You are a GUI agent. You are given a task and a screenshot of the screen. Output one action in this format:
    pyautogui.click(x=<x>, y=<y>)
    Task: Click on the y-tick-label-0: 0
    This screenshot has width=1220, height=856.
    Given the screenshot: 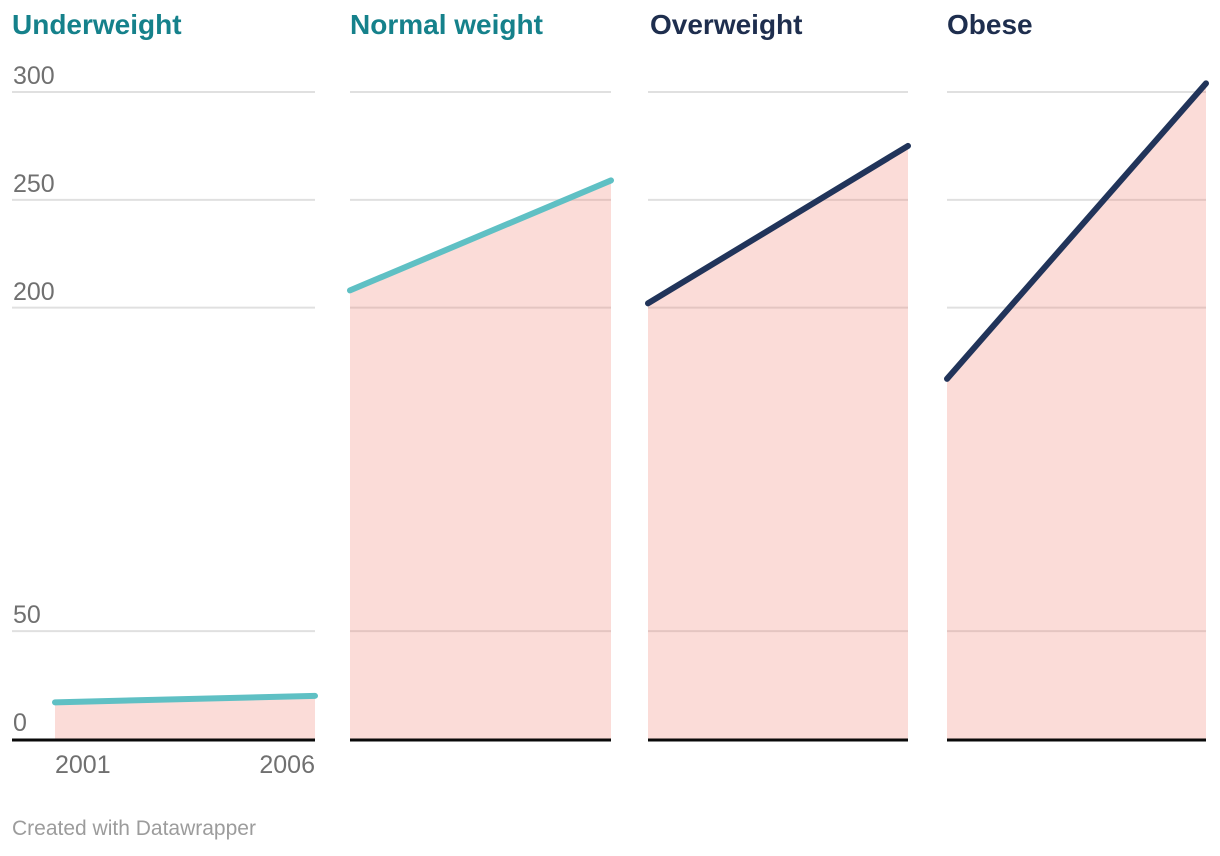 What is the action you would take?
    pyautogui.click(x=20, y=723)
    